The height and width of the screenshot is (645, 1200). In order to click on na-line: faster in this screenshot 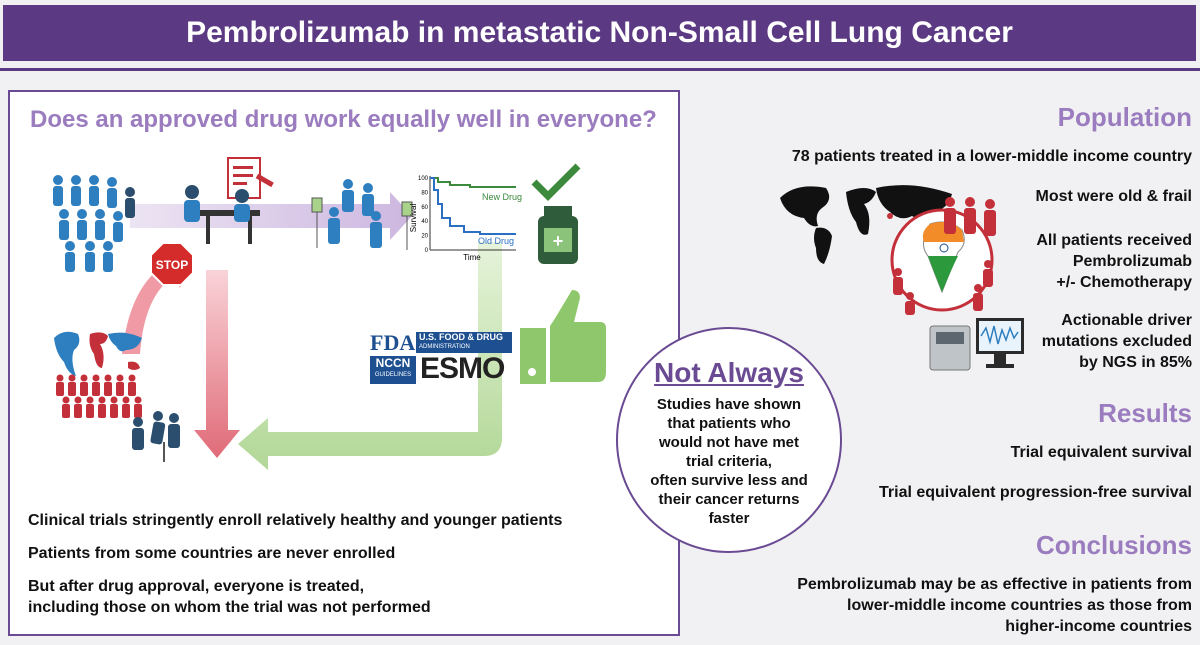, I will do `click(729, 518)`.